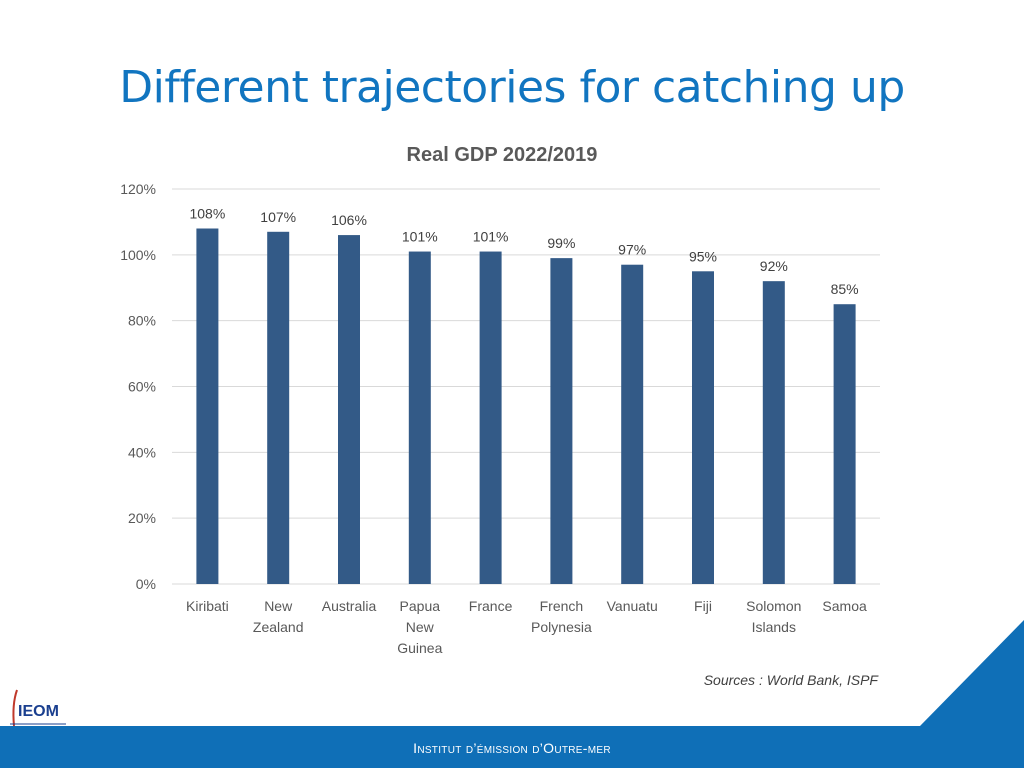 This screenshot has height=768, width=1024. Describe the element at coordinates (512, 87) in the screenshot. I see `slide-title: Different trajectories for catching up` at that location.